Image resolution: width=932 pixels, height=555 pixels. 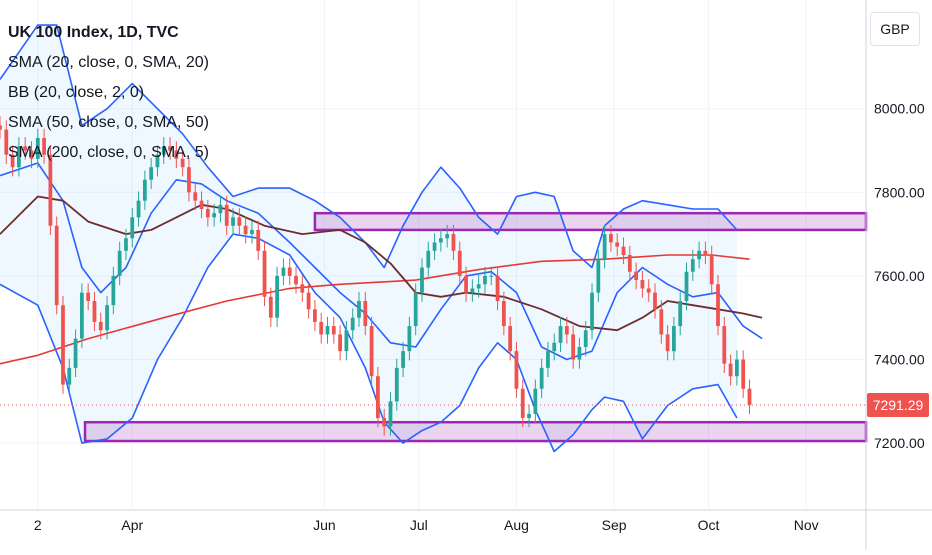 What do you see at coordinates (132, 525) in the screenshot?
I see `x-tick-label-1: Apr` at bounding box center [132, 525].